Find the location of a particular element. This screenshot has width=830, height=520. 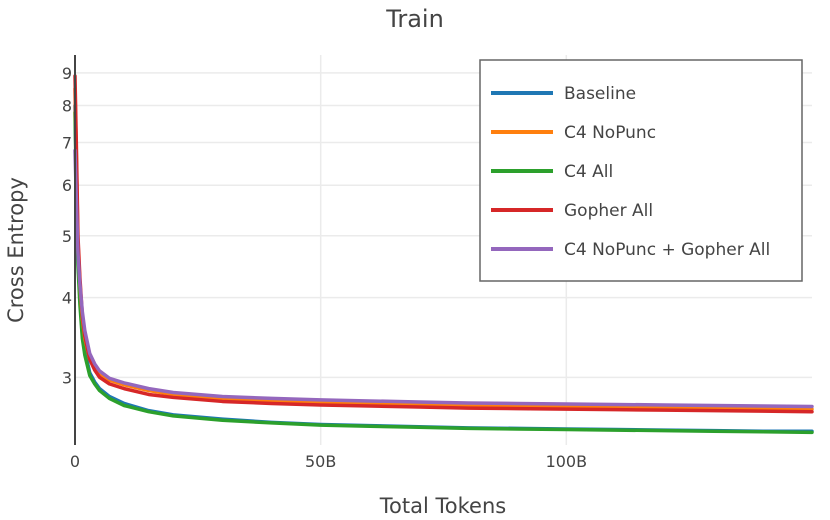

y-tick-label: 3 is located at coordinates (67, 377).